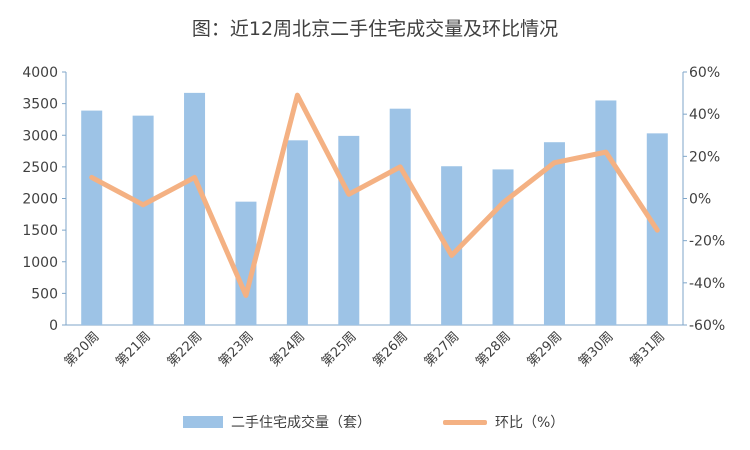 The width and height of the screenshot is (750, 450). What do you see at coordinates (339, 349) in the screenshot?
I see `x-tick-label: 第25周` at bounding box center [339, 349].